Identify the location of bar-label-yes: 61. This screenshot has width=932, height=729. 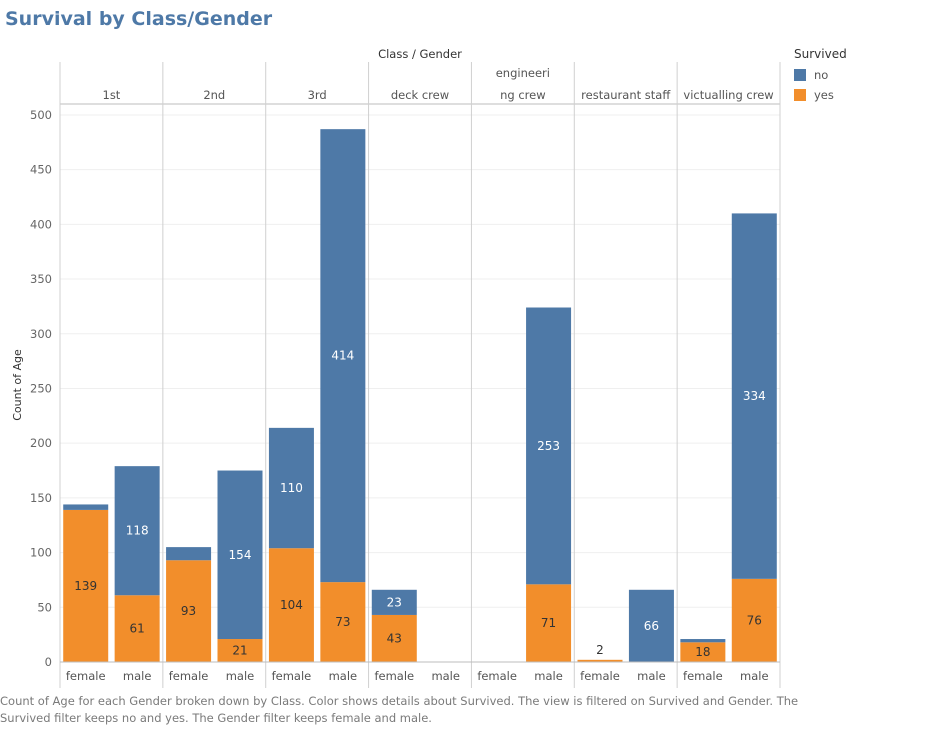
(137, 629).